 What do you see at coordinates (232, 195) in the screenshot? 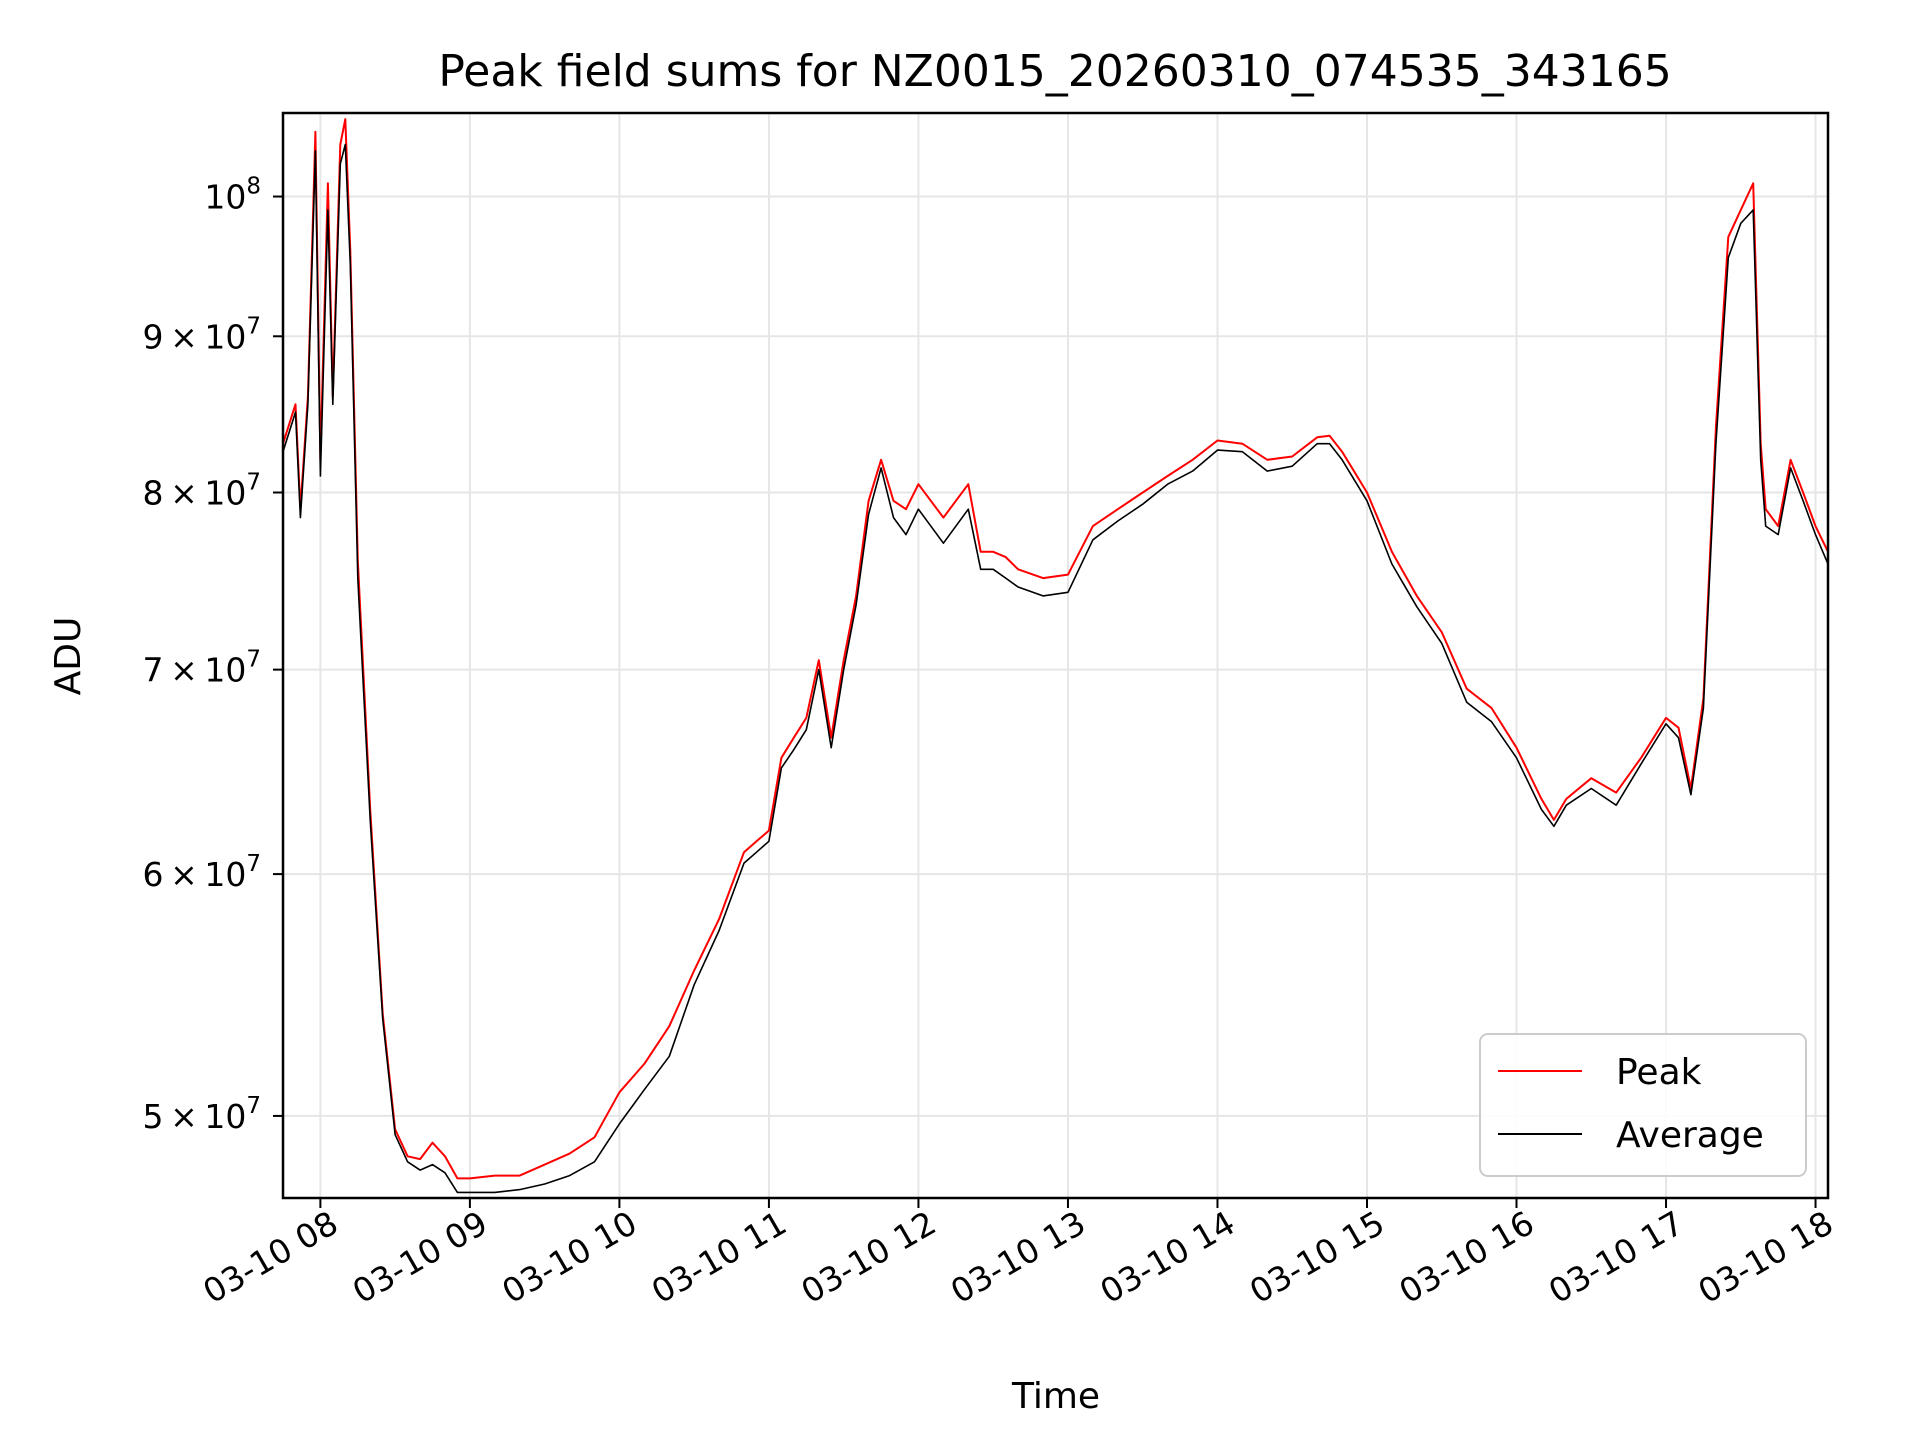
I see `y-tick-label: 108` at bounding box center [232, 195].